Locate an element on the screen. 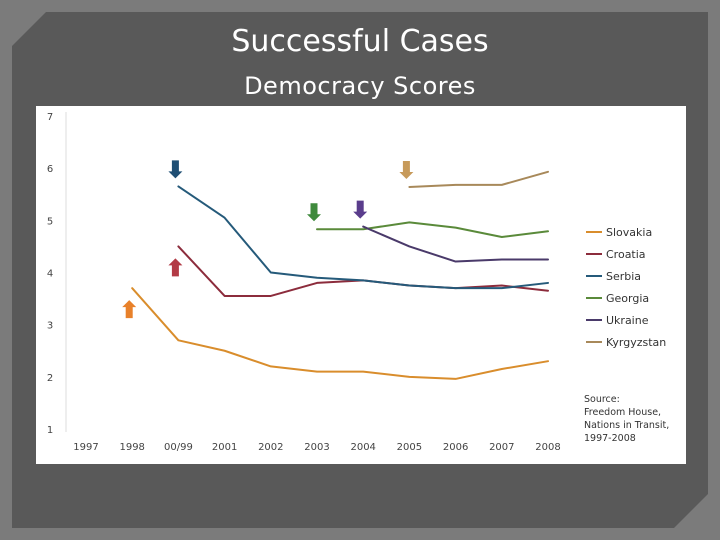  x-tick-label: 2007 is located at coordinates (501, 447).